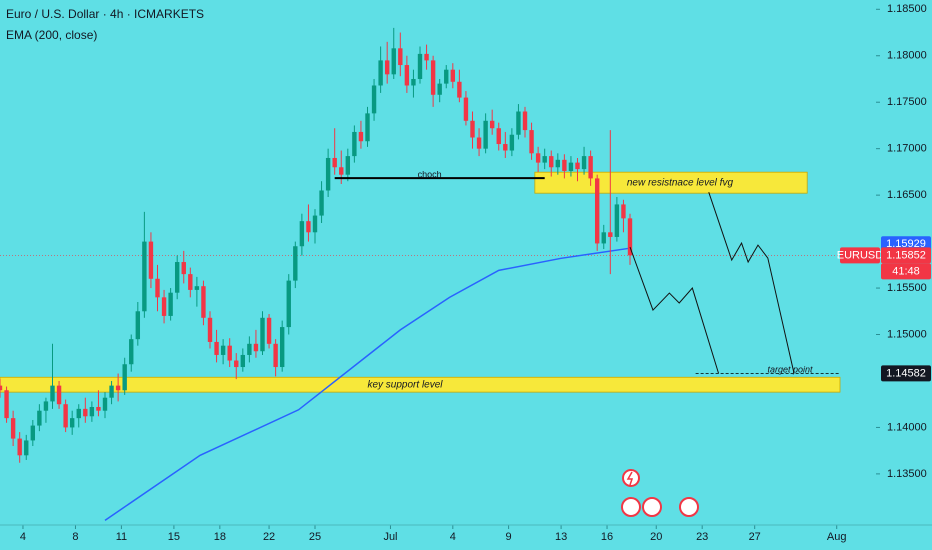 Image resolution: width=932 pixels, height=550 pixels. I want to click on y-tick-label: 1.18500, so click(907, 9).